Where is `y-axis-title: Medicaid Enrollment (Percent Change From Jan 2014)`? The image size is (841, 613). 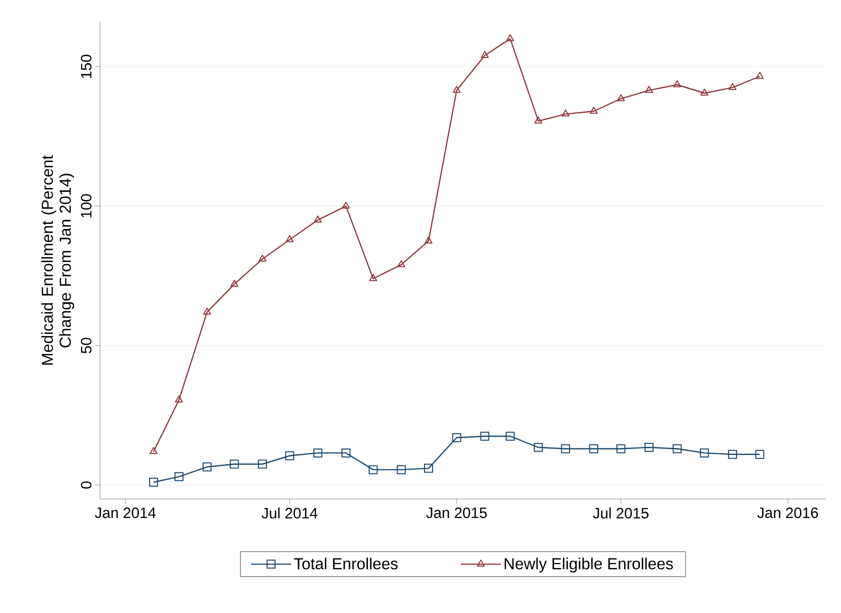
y-axis-title: Medicaid Enrollment (Percent Change From Jan 2014) is located at coordinates (57, 260).